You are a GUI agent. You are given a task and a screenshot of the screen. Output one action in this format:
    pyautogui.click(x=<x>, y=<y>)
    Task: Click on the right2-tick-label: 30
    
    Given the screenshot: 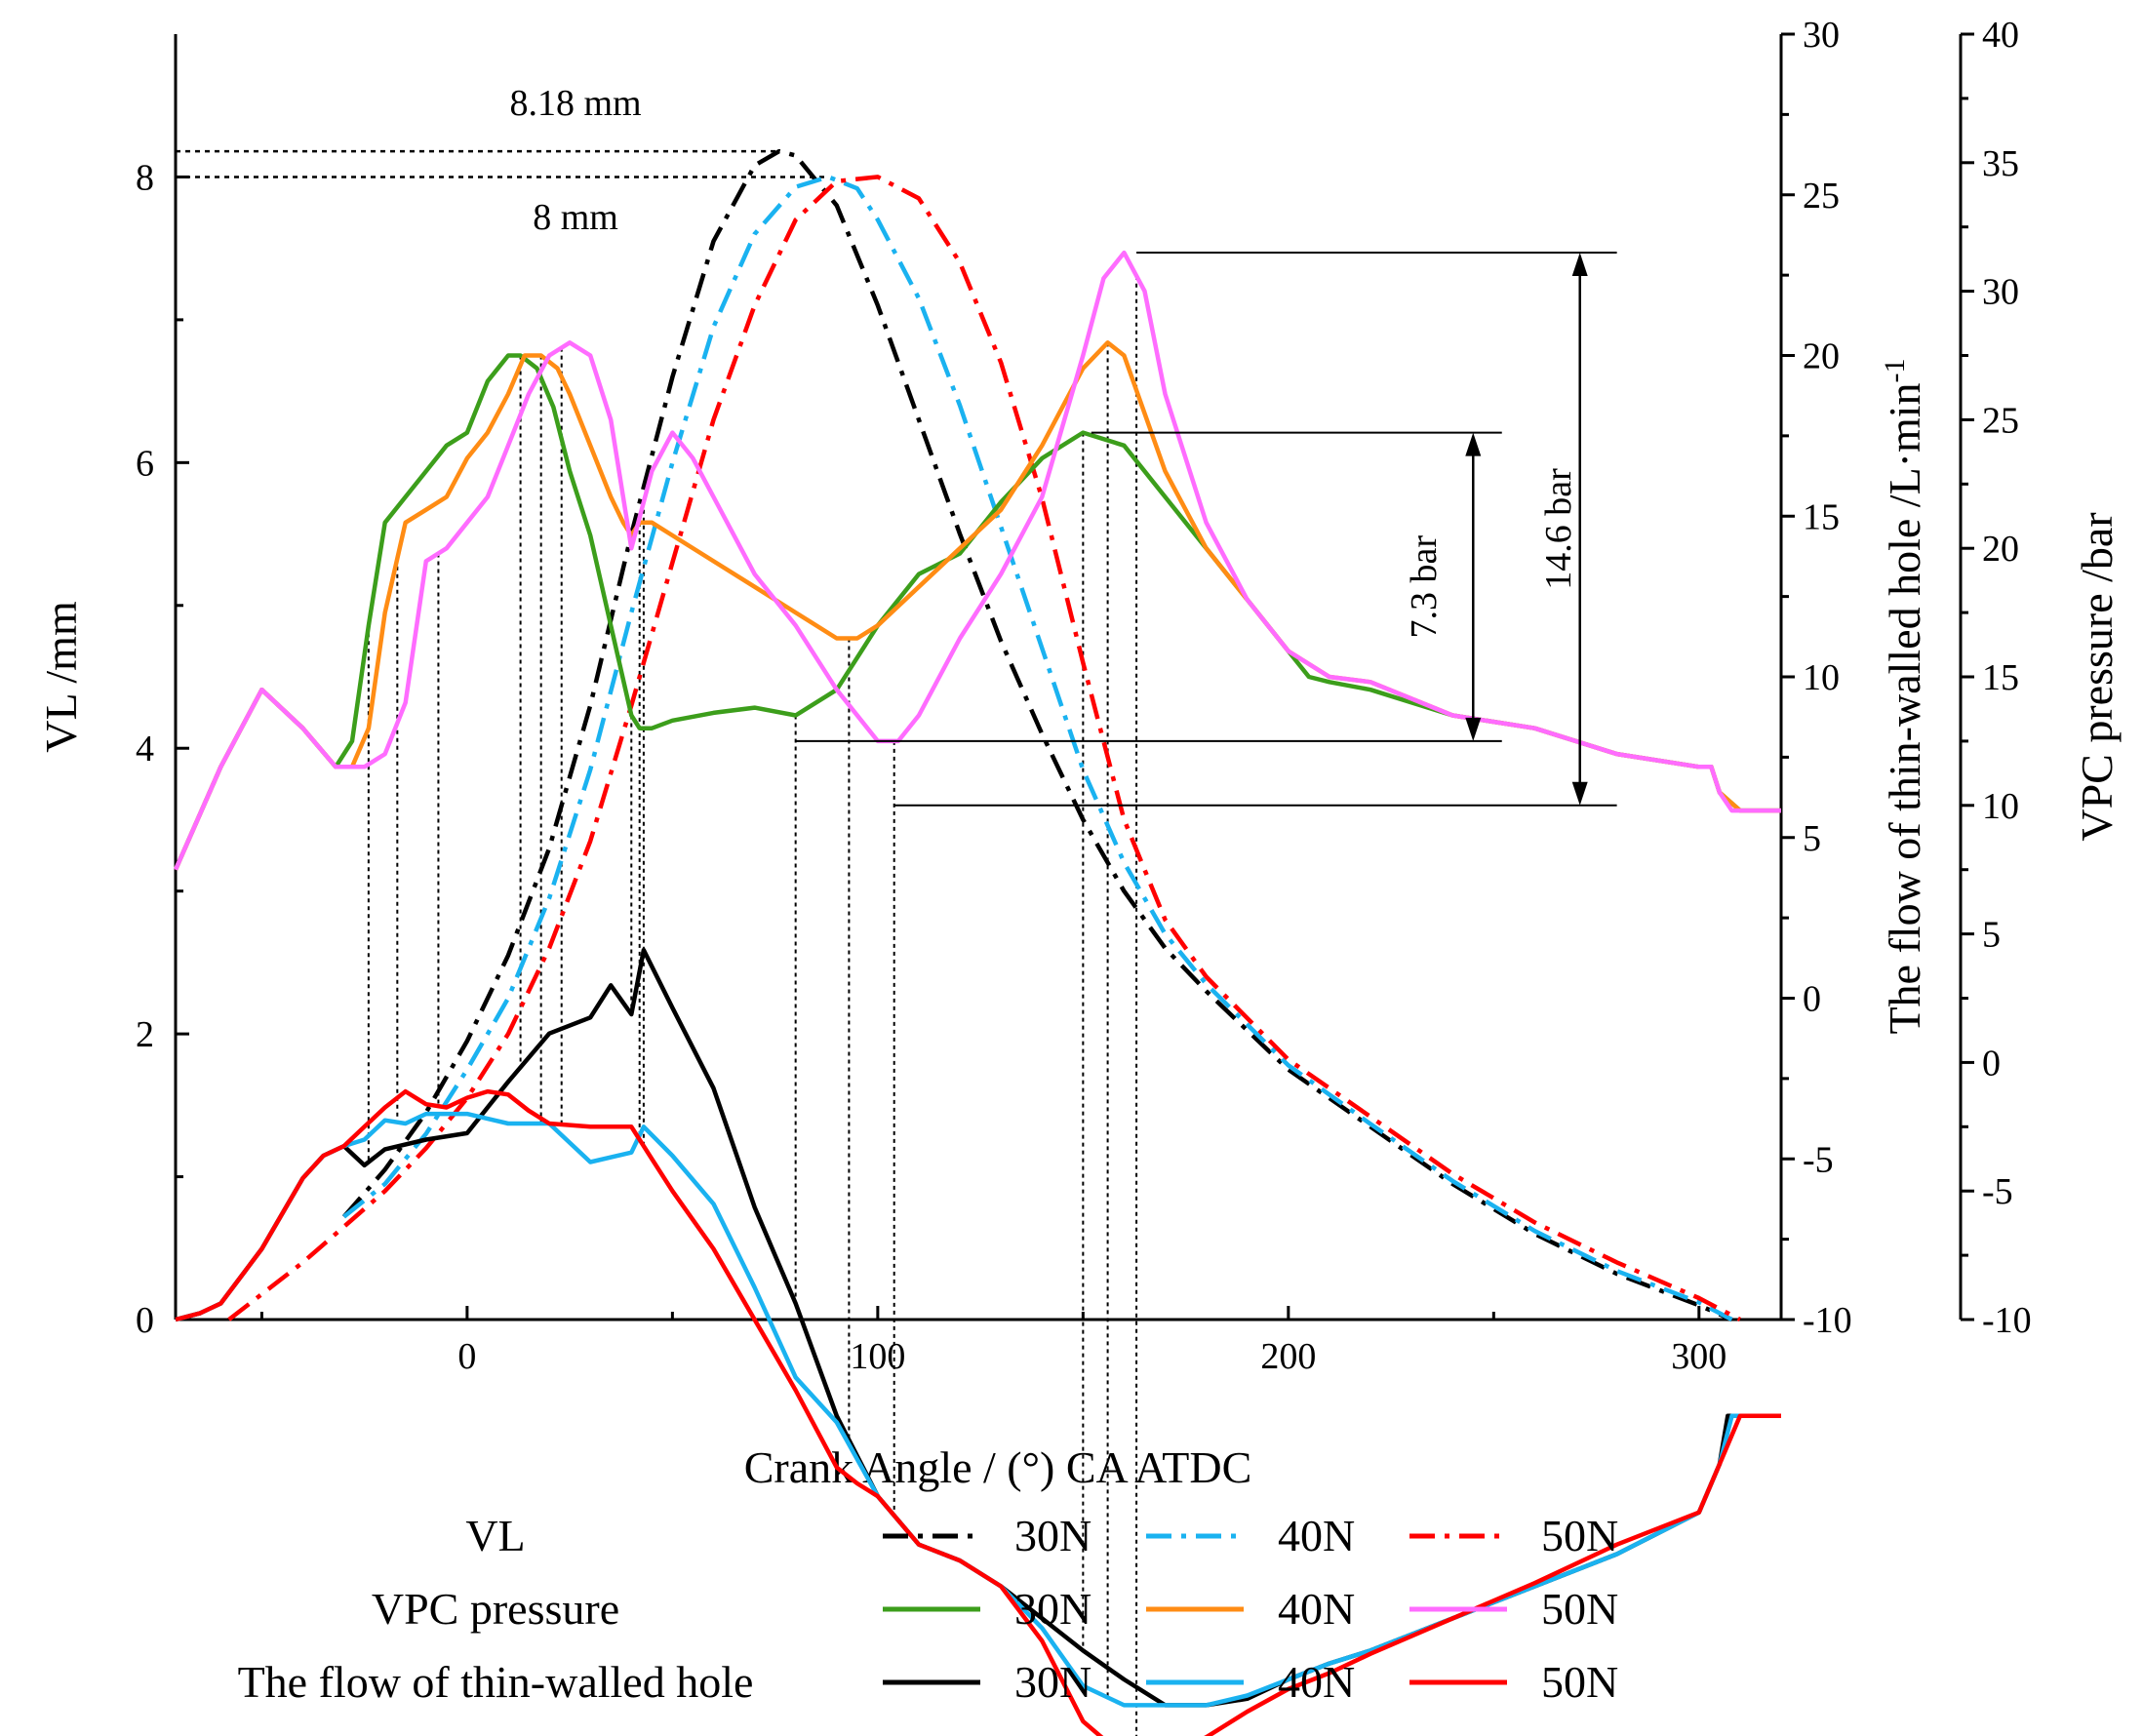 What is the action you would take?
    pyautogui.click(x=2000, y=292)
    